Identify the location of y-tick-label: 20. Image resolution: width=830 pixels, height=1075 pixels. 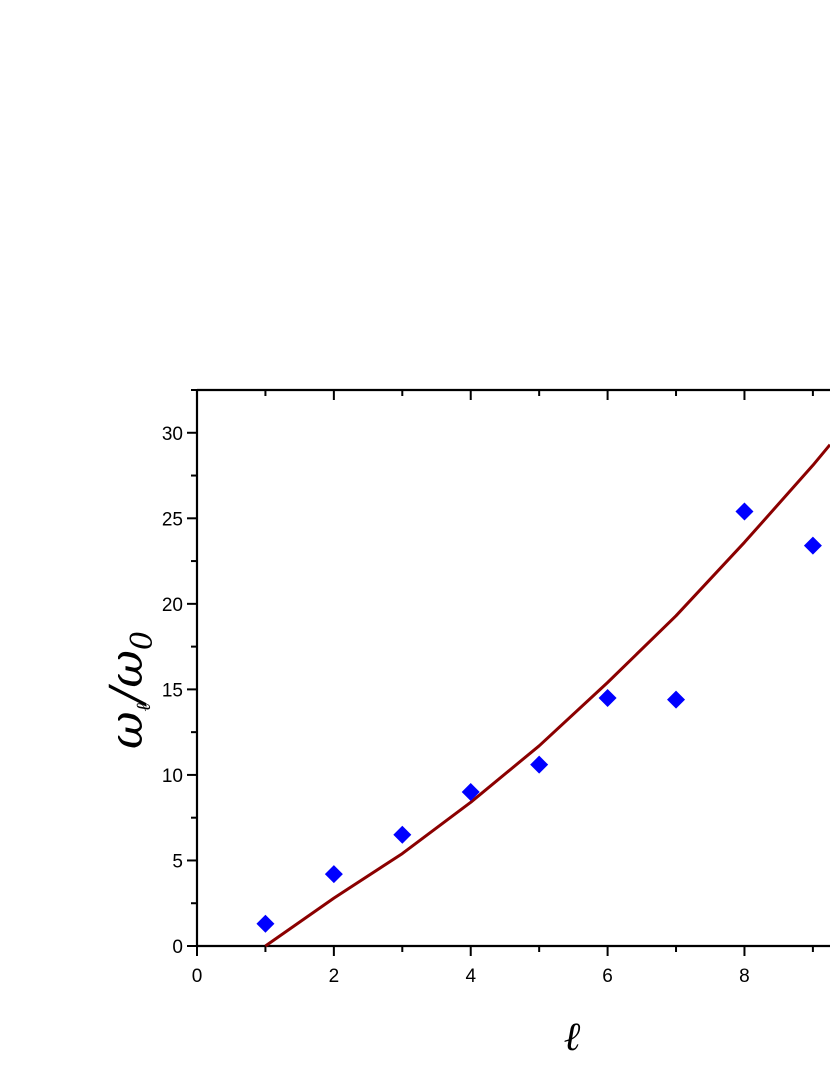
(172, 605).